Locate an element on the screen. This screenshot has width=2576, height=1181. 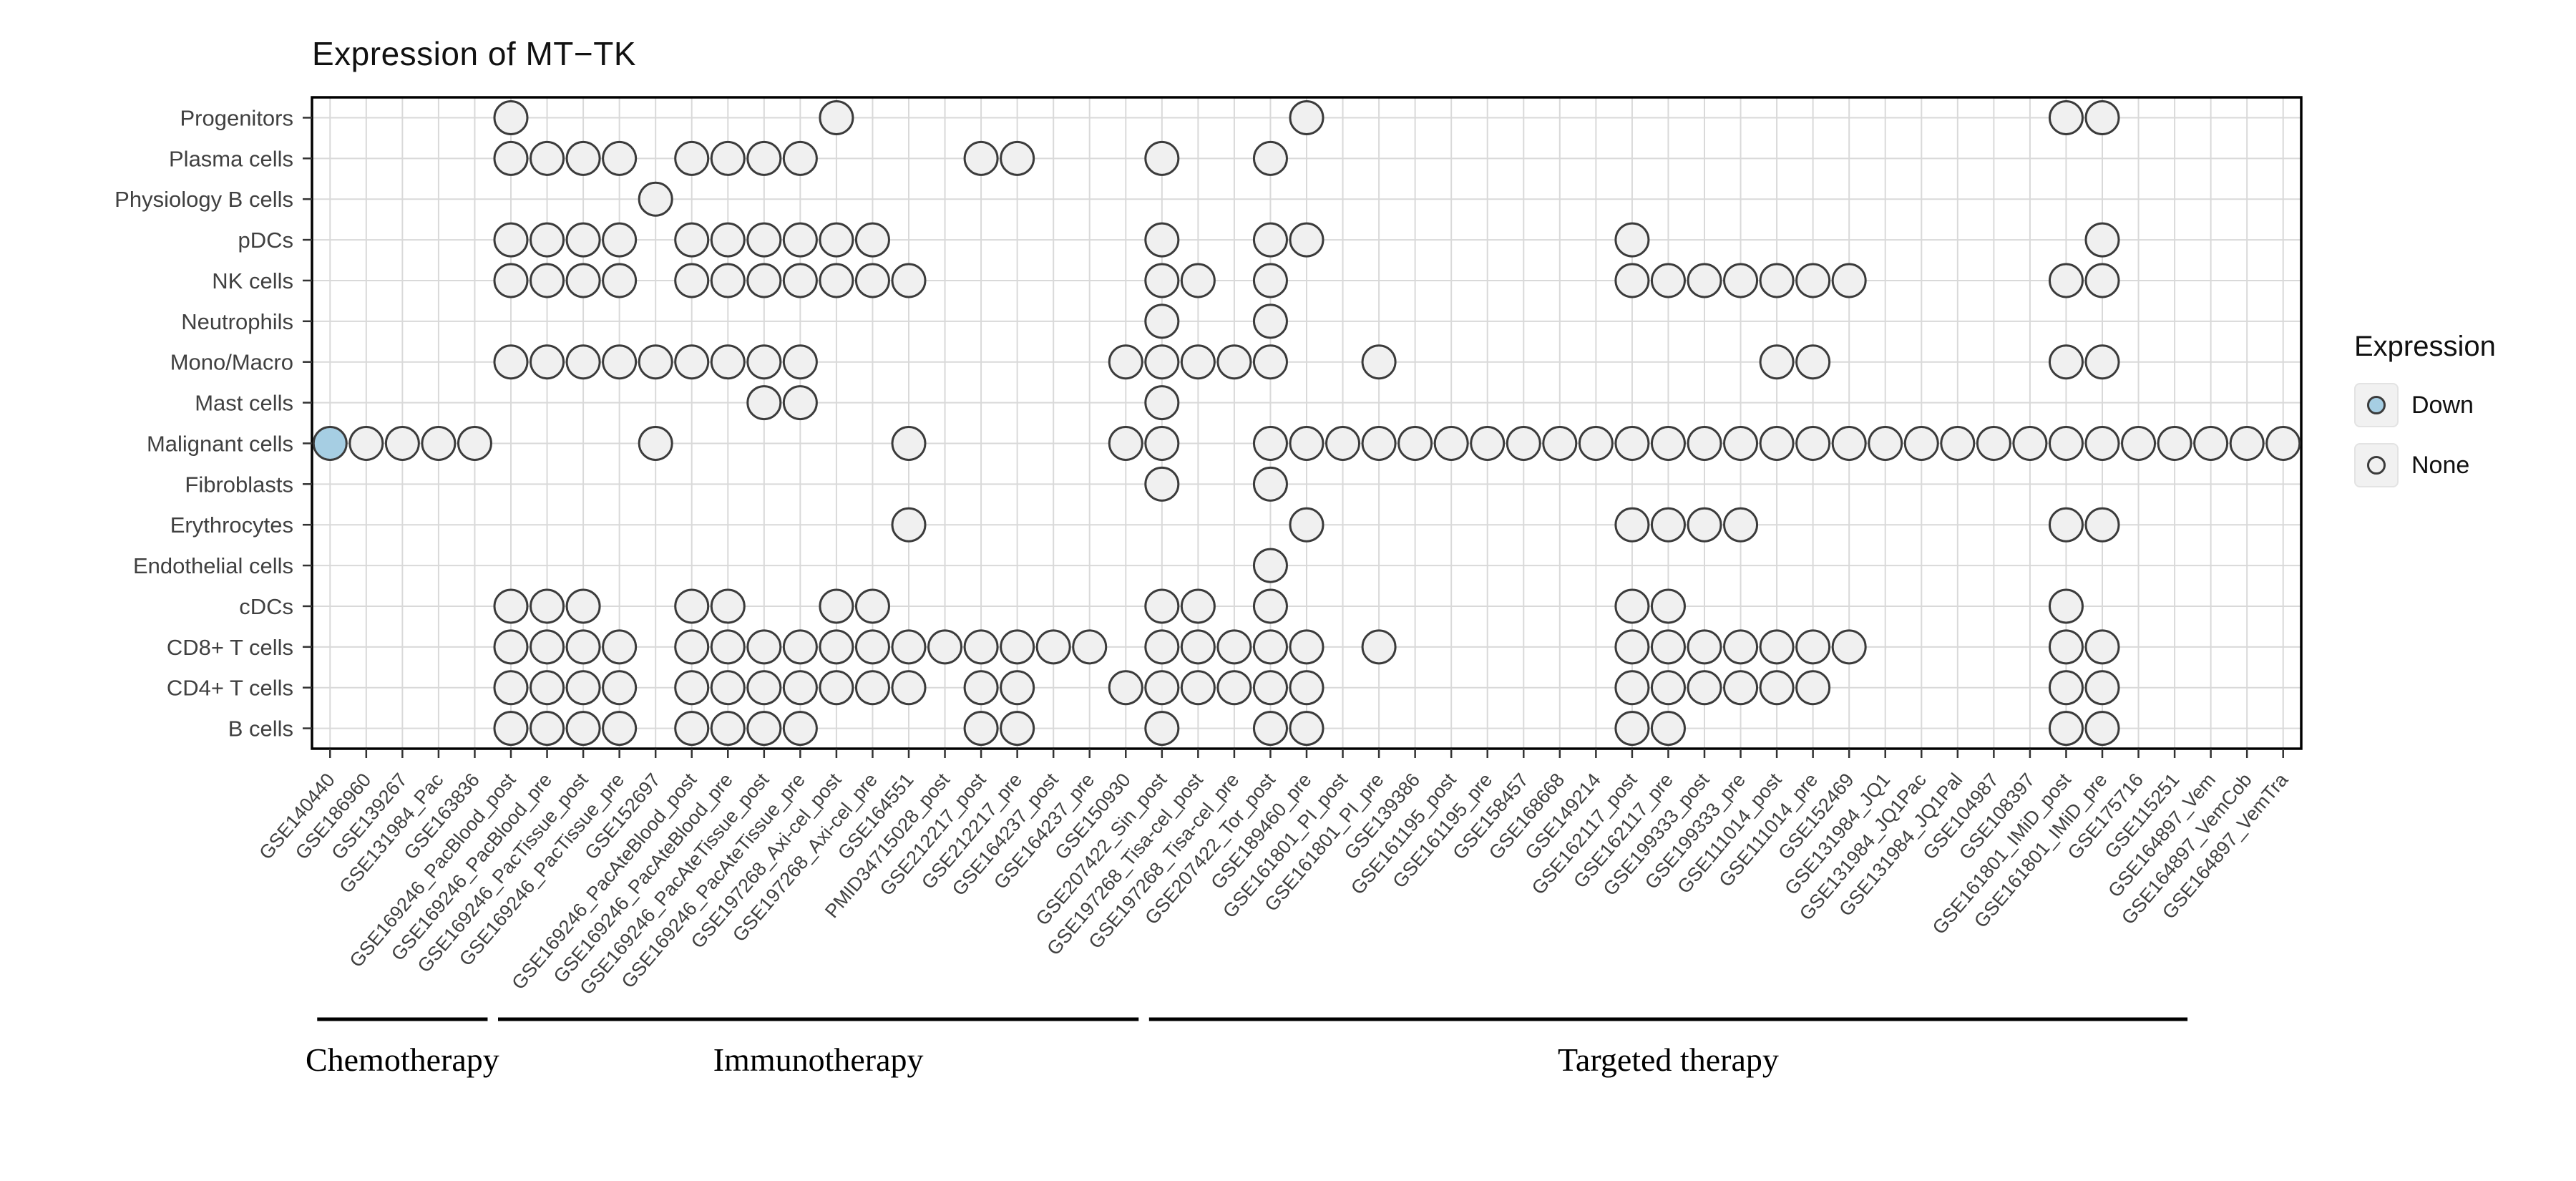
legend-title: Expression is located at coordinates (2425, 346).